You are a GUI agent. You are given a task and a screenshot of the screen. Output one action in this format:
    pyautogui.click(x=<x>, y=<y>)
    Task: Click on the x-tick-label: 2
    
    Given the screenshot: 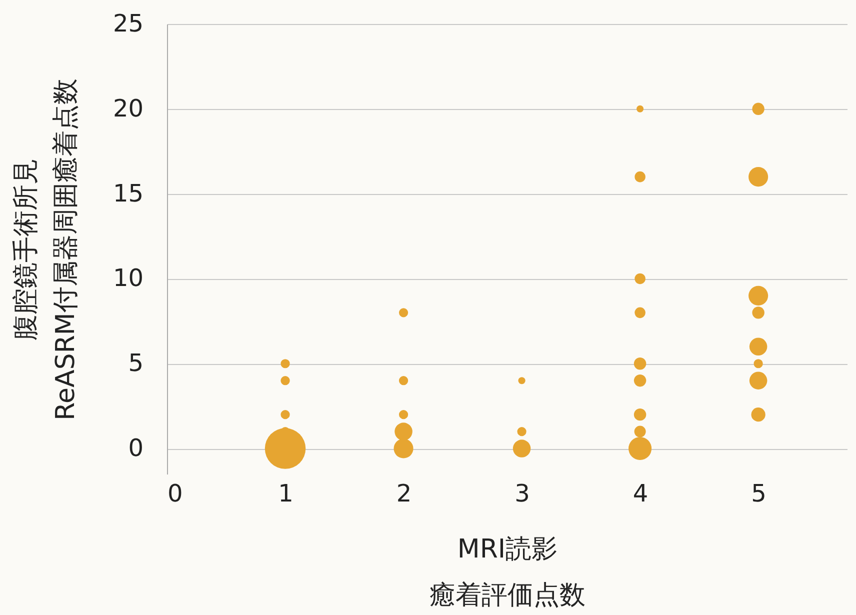 What is the action you would take?
    pyautogui.click(x=404, y=494)
    